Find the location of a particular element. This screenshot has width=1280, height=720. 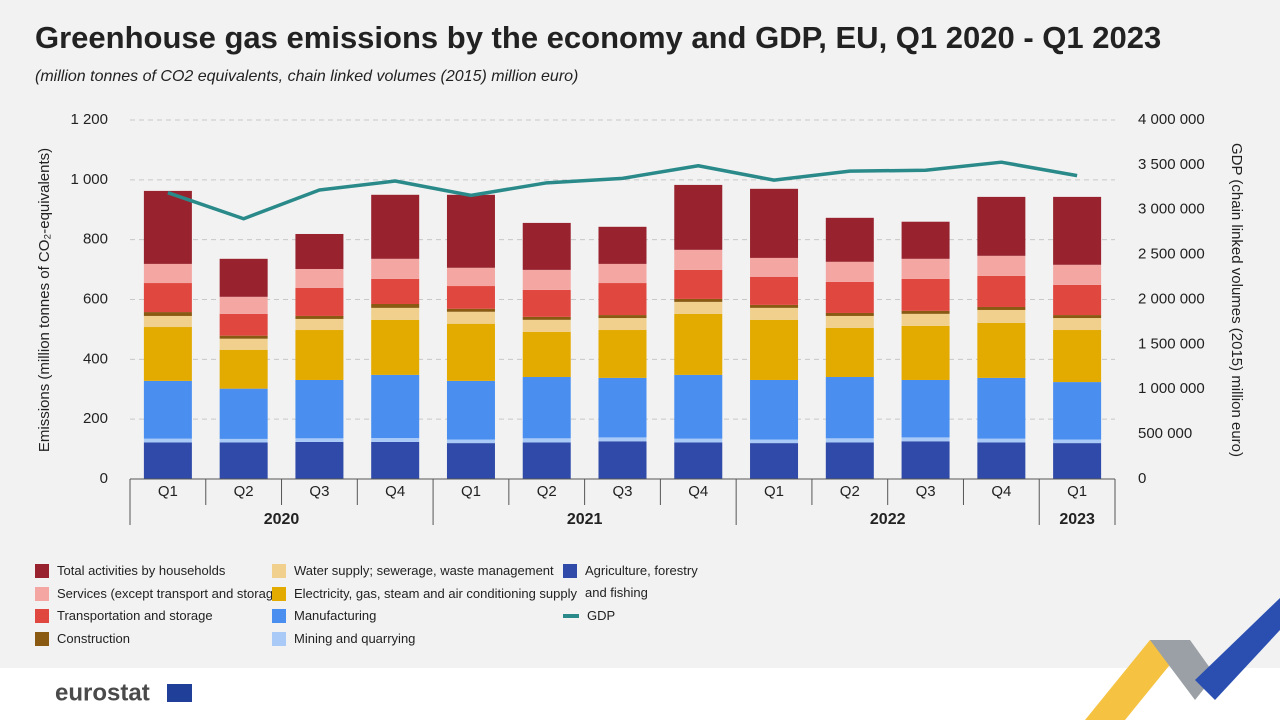

x-tick-label: Q3 is located at coordinates (319, 491).